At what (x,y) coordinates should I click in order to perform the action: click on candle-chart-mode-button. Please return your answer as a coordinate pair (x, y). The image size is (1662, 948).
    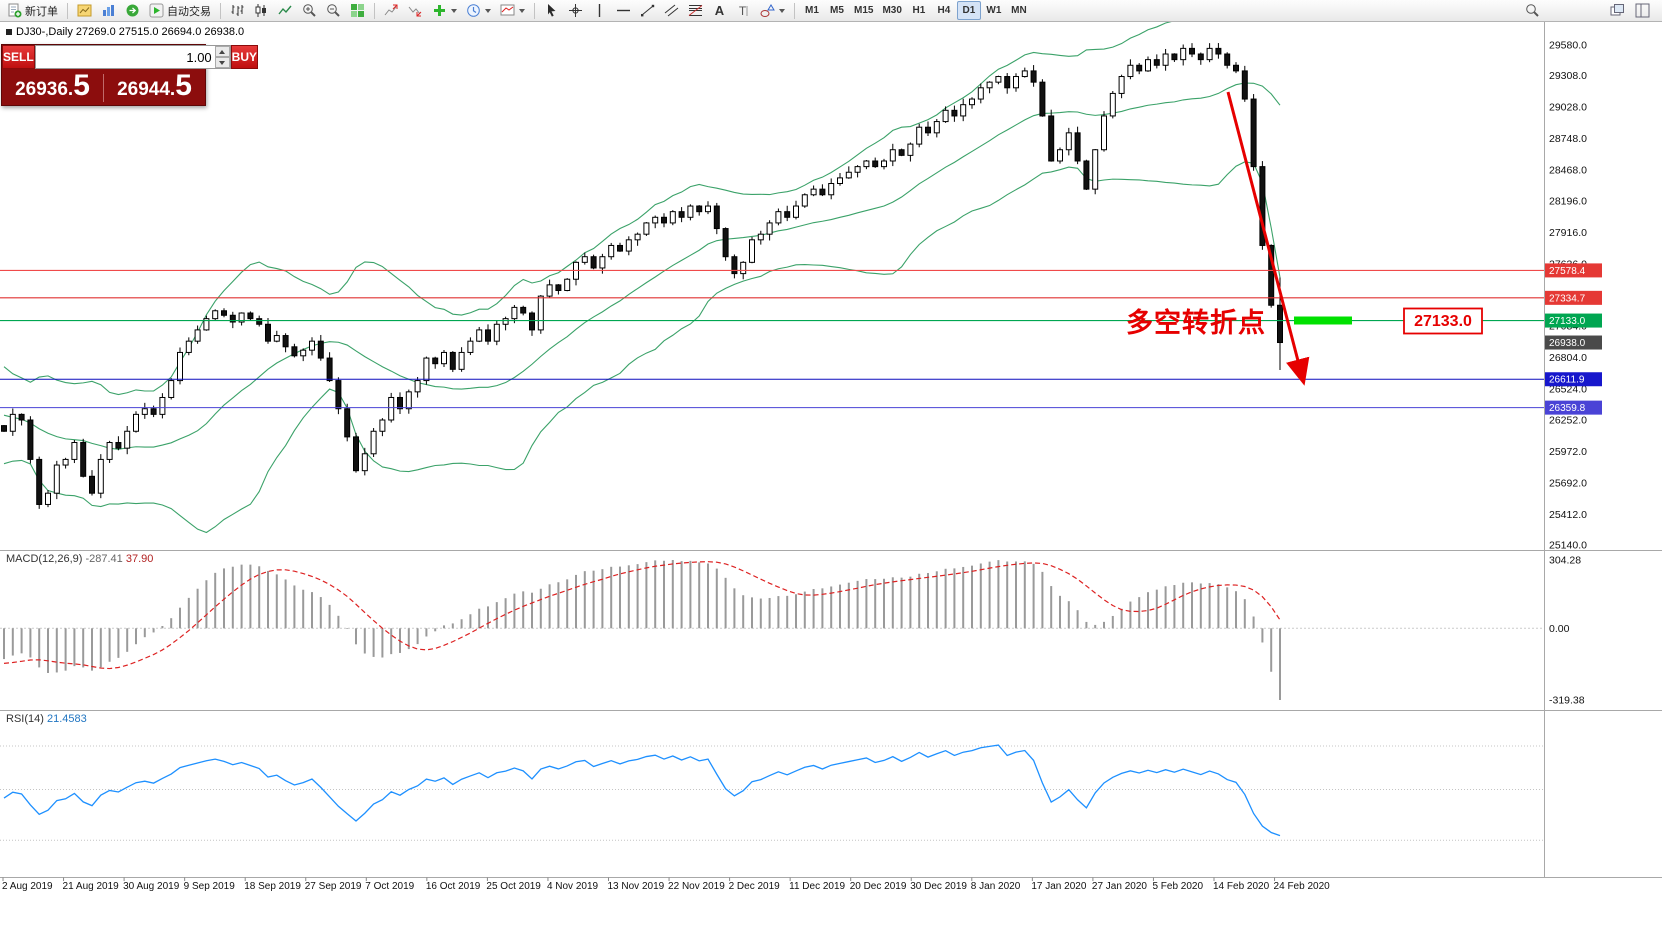
    Looking at the image, I should click on (261, 10).